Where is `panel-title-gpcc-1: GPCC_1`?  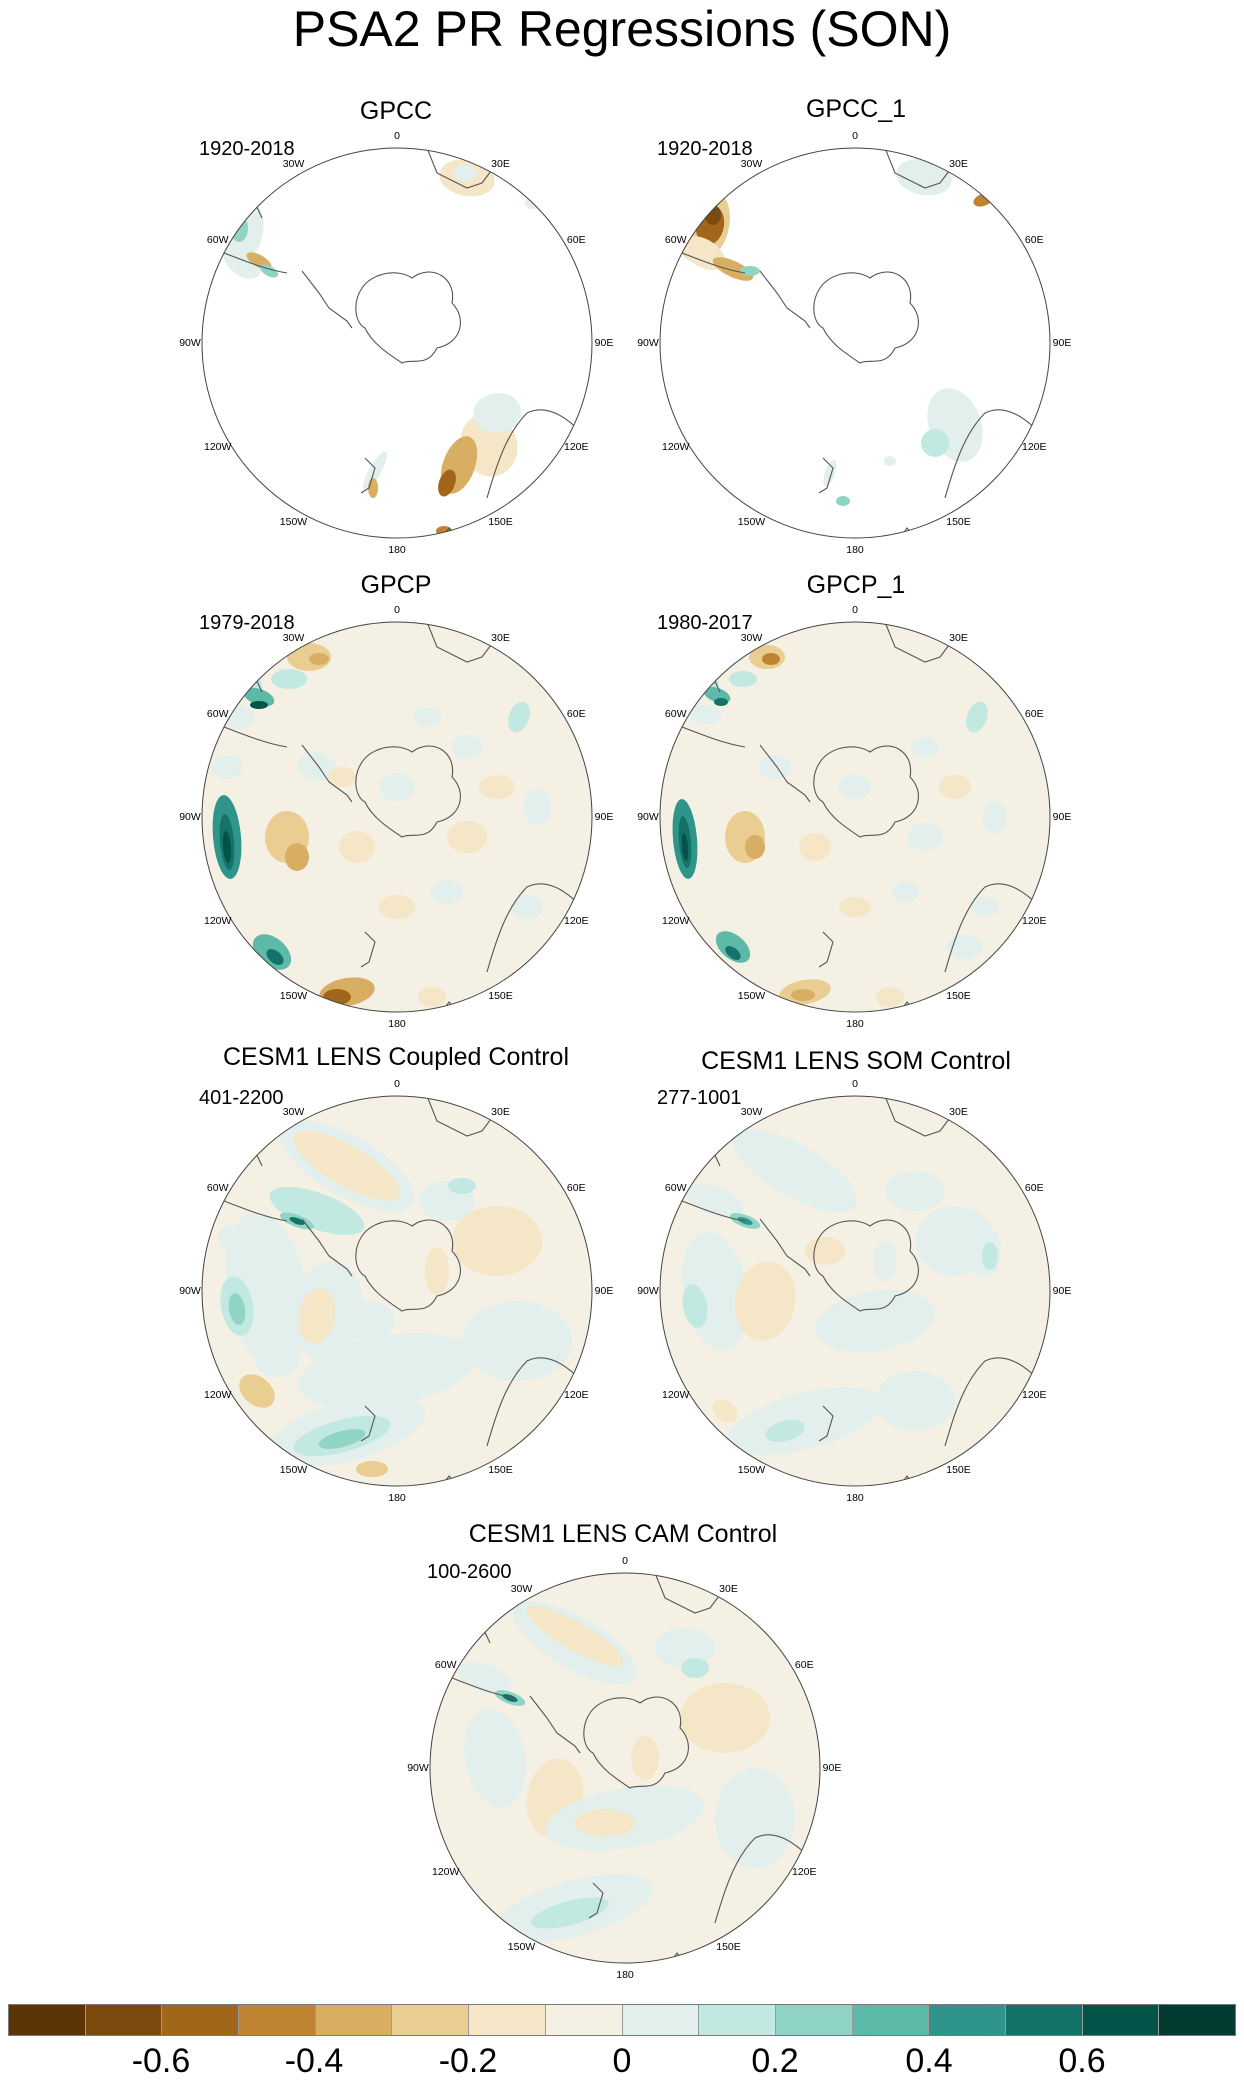
panel-title-gpcc-1: GPCC_1 is located at coordinates (856, 109).